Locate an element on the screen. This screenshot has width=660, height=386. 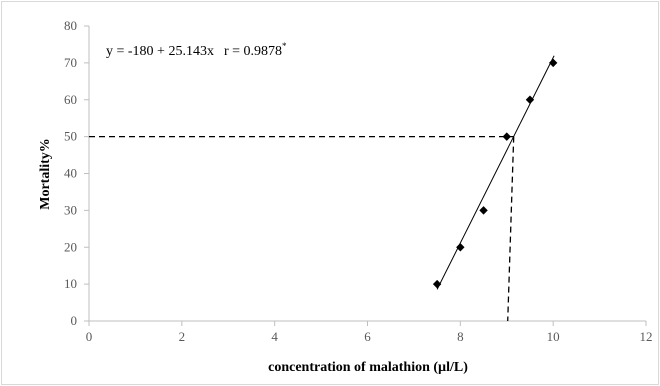
x-tick-labels: 0 2 4 6 8 10 12 is located at coordinates (369, 332).